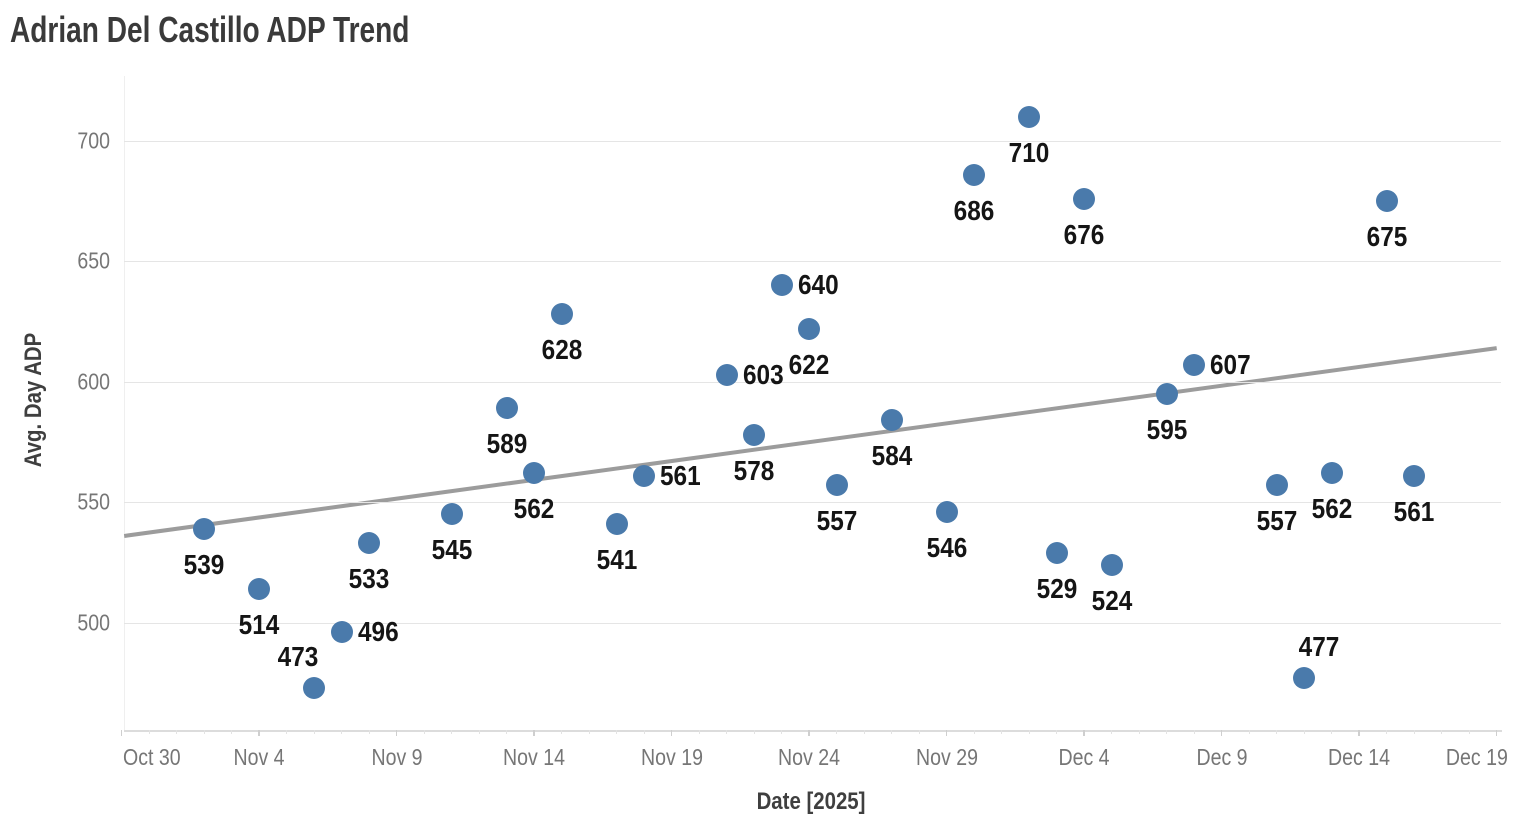 The width and height of the screenshot is (1526, 830). What do you see at coordinates (818, 285) in the screenshot?
I see `data-point-label: 640` at bounding box center [818, 285].